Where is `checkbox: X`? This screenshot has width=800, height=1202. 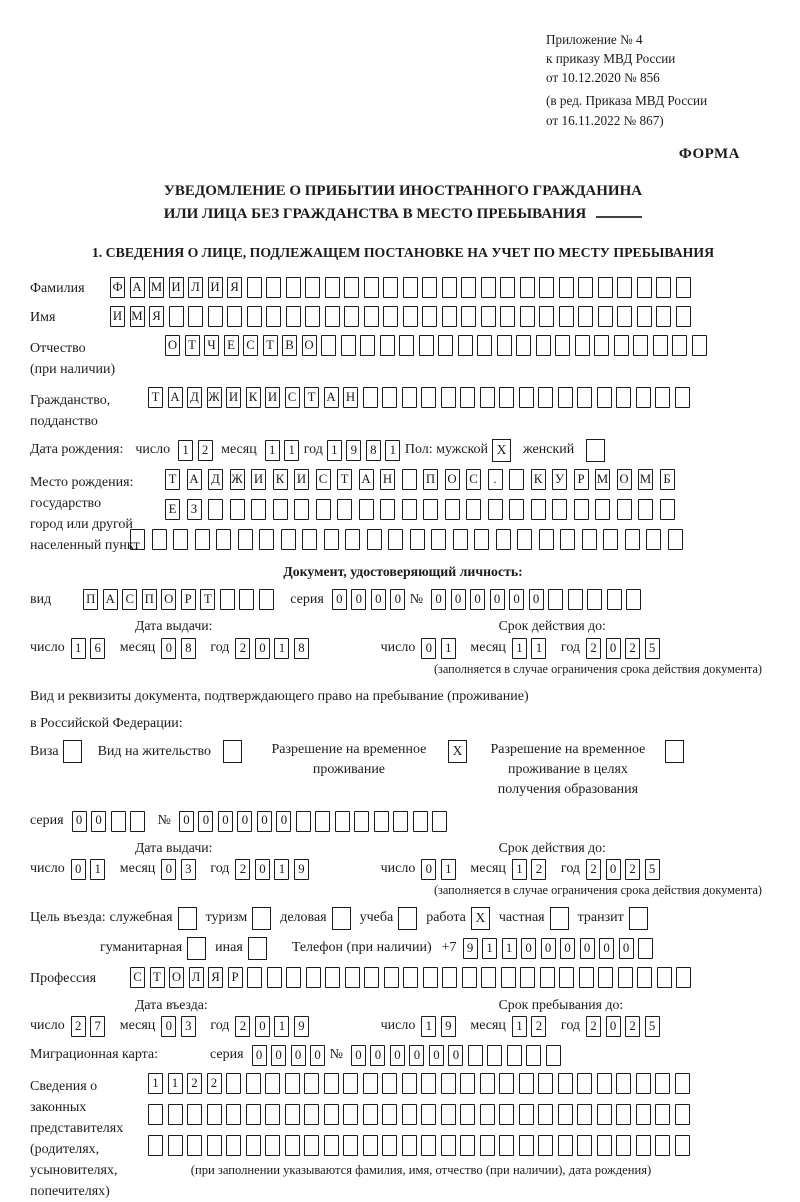
checkbox: X is located at coordinates (480, 918).